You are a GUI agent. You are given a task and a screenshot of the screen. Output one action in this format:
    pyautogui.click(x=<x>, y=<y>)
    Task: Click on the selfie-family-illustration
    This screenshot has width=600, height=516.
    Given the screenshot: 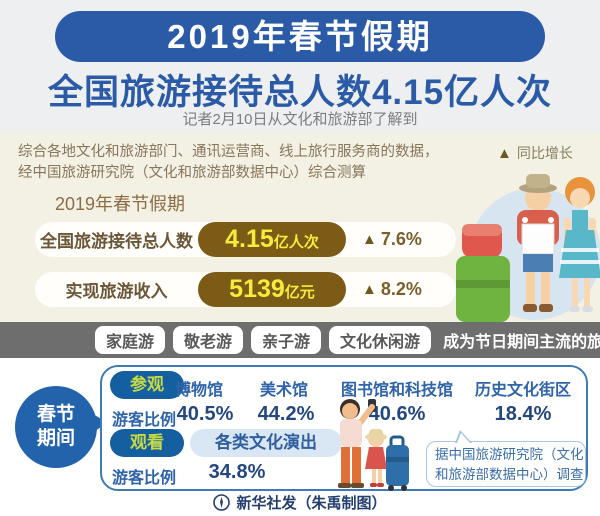 What is the action you would take?
    pyautogui.click(x=373, y=445)
    